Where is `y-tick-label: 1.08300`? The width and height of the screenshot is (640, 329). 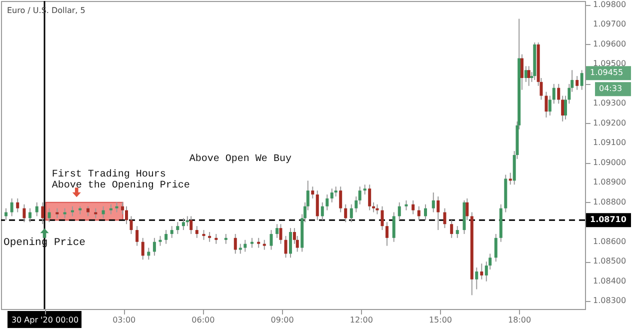
y-tick-label: 1.08300 is located at coordinates (609, 301).